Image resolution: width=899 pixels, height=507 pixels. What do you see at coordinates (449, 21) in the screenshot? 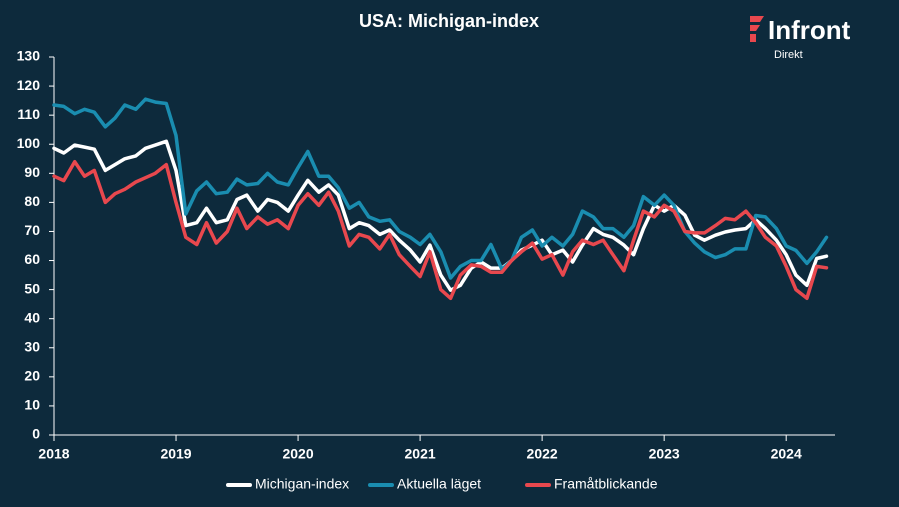
I see `chart-title: USA: Michigan-index` at bounding box center [449, 21].